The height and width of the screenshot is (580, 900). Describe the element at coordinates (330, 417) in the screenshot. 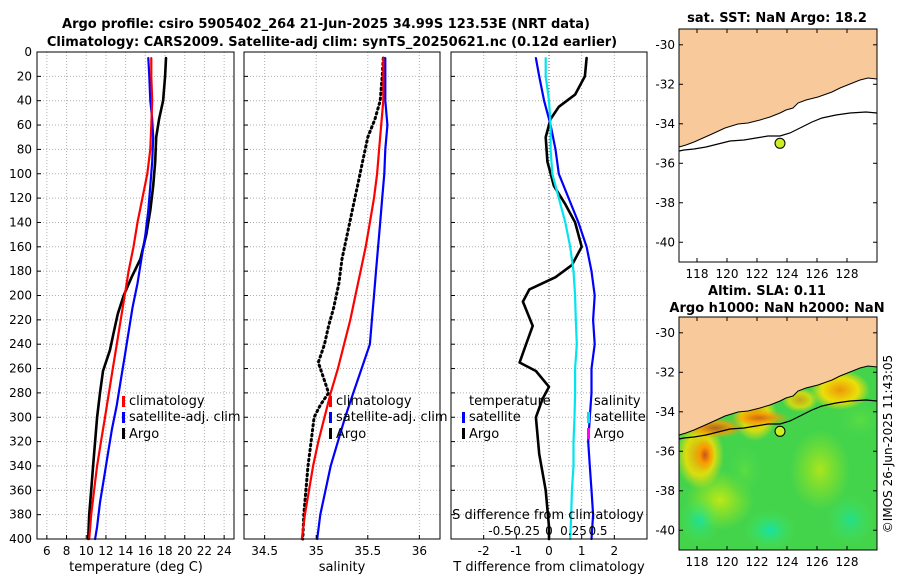

I see `legend-swatch-satellite` at that location.